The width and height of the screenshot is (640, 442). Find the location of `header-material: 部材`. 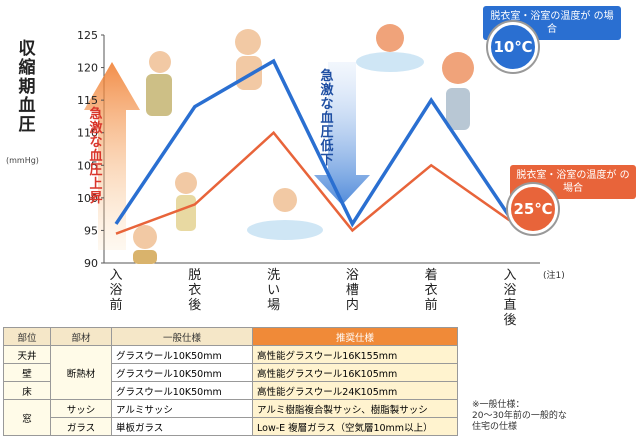

header-material: 部材 is located at coordinates (81, 336).